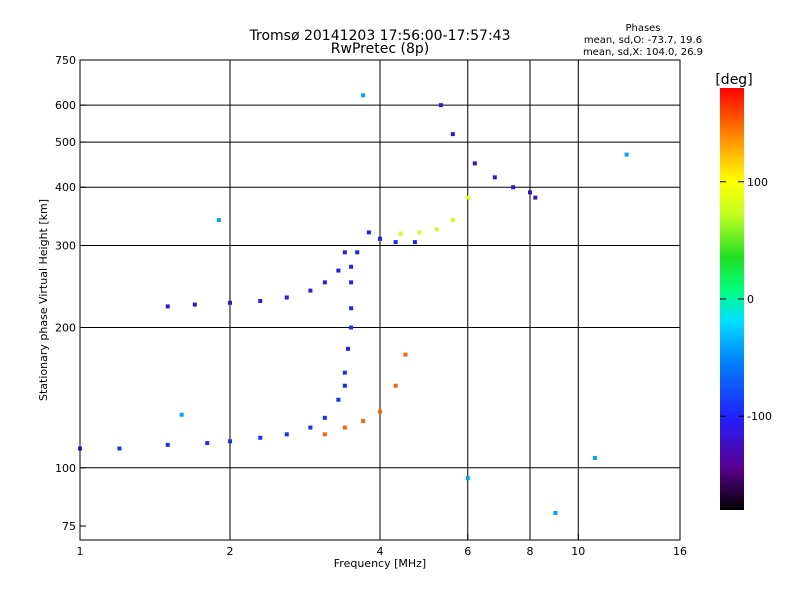  What do you see at coordinates (380, 36) in the screenshot?
I see `chart-title: Tromsø 20141203 17:56:00-17:57:43` at bounding box center [380, 36].